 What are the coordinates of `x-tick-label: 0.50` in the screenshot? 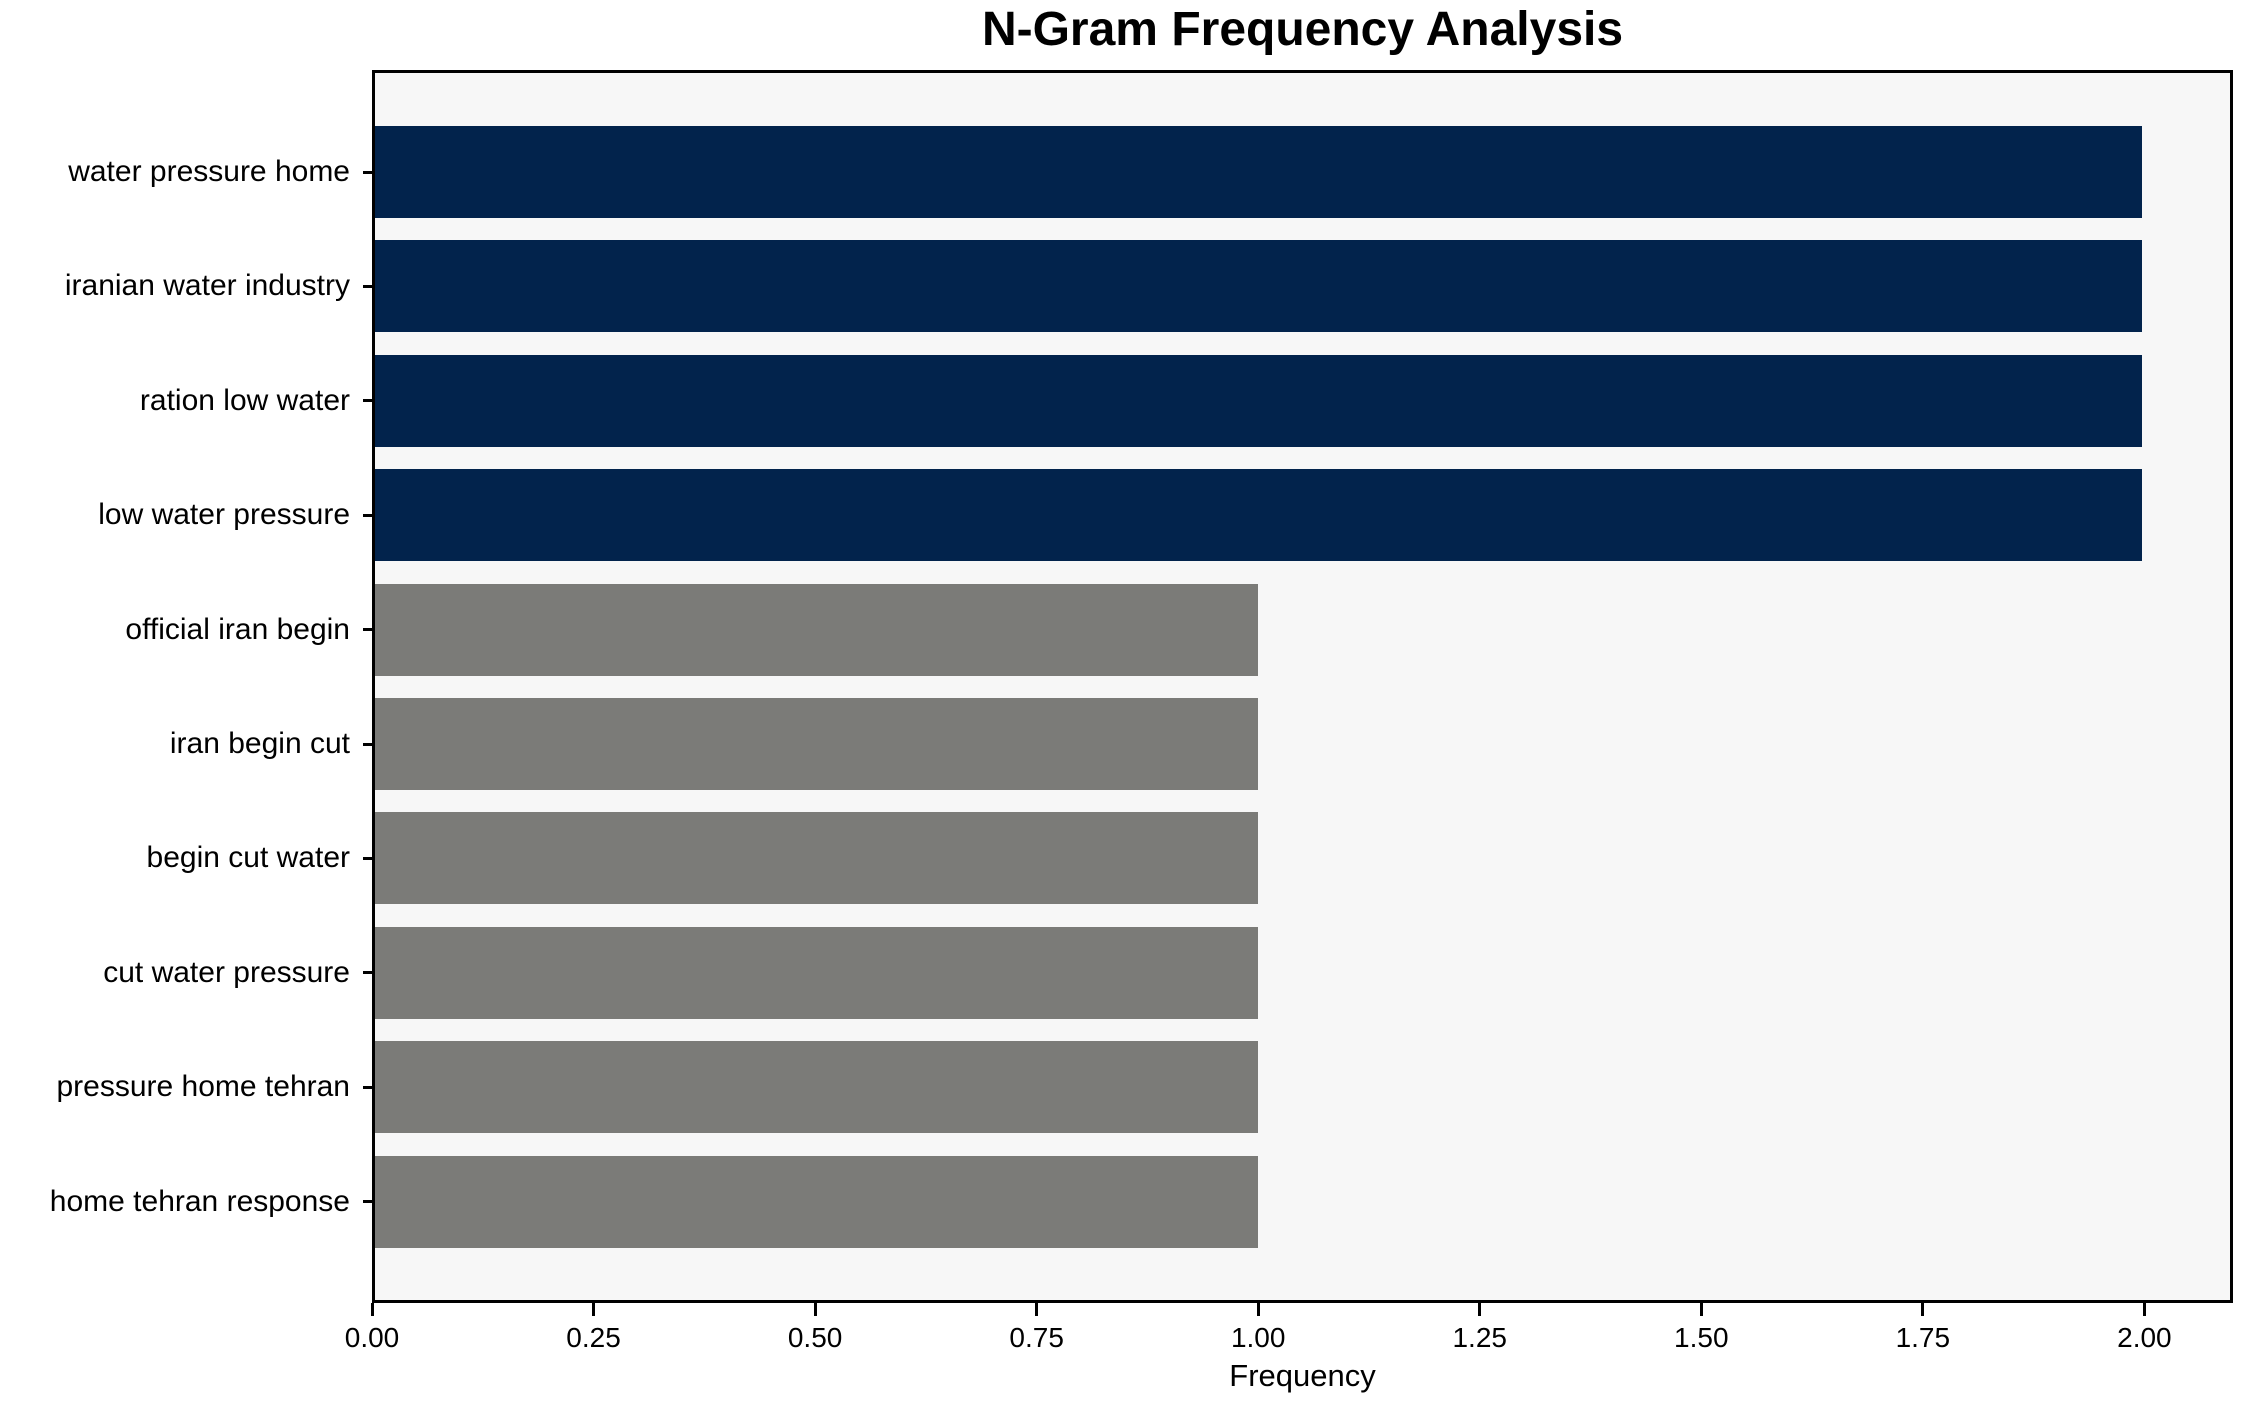 It's located at (815, 1337).